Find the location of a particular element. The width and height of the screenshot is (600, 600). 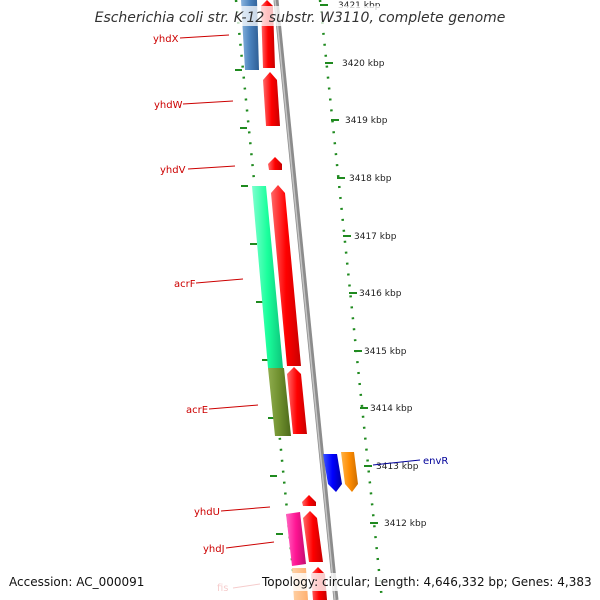

genome-backbone is located at coordinates (306, 300).